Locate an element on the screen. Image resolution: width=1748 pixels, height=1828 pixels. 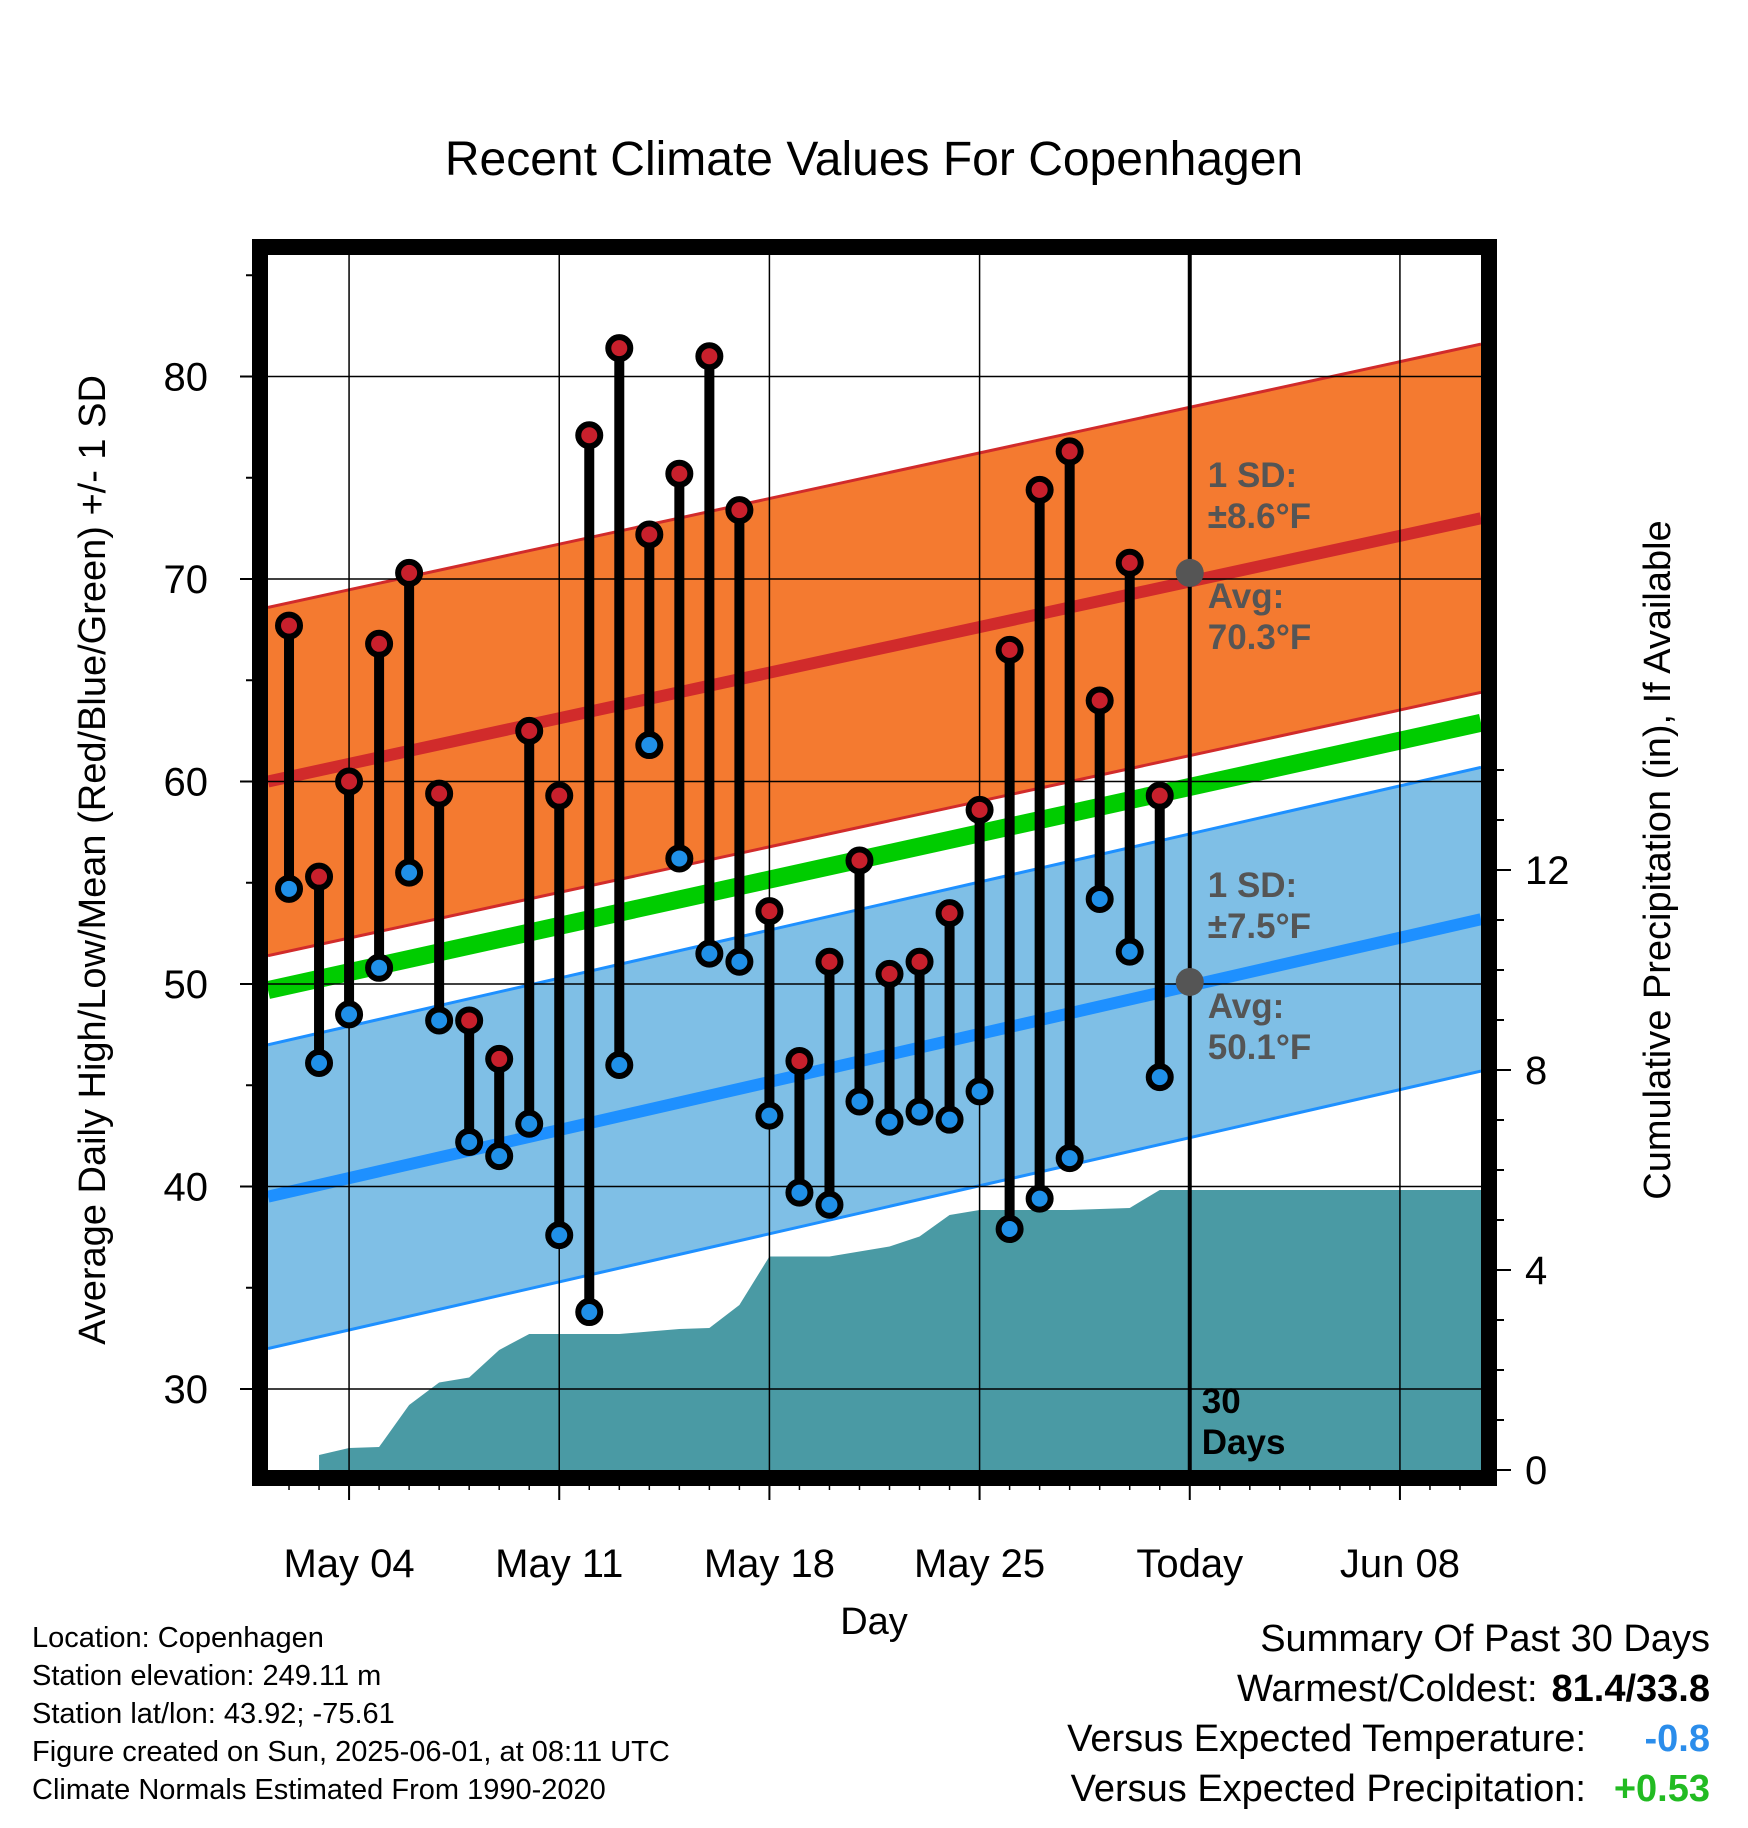
summary-precip-value: +0.53 is located at coordinates (1661, 1789).